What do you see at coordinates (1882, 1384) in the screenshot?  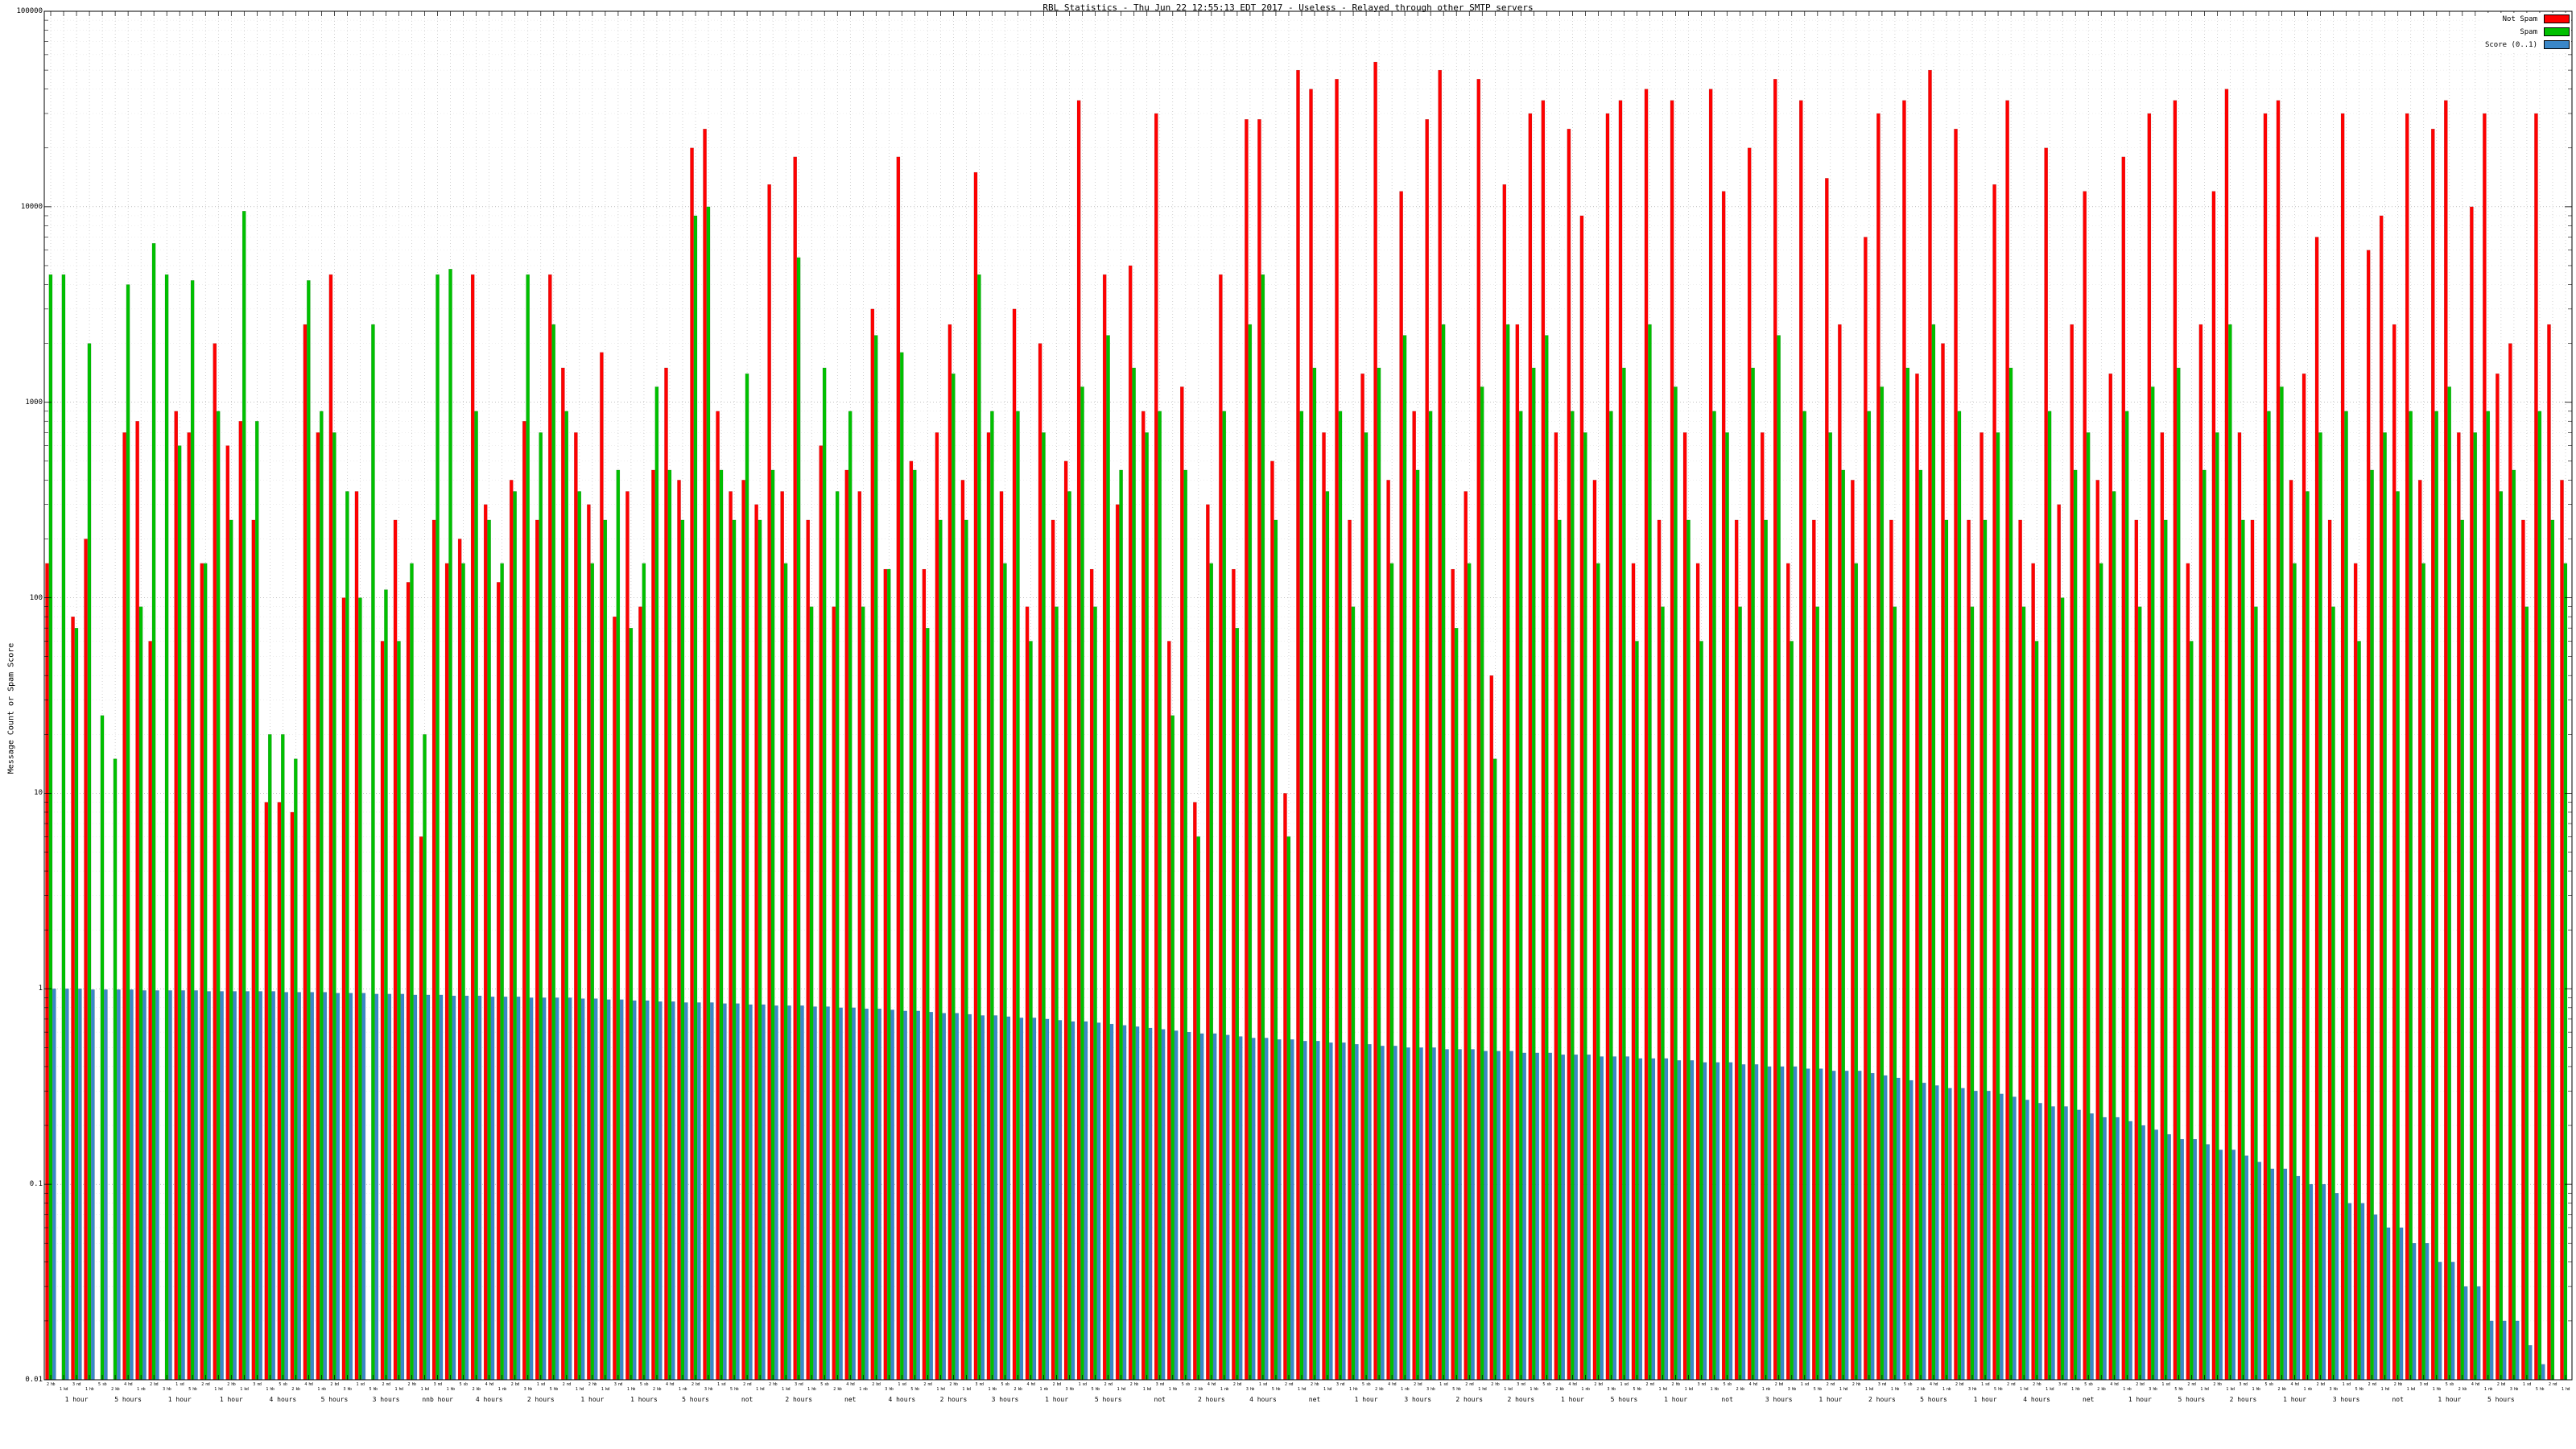 I see `x-tick-label: 3 nd` at bounding box center [1882, 1384].